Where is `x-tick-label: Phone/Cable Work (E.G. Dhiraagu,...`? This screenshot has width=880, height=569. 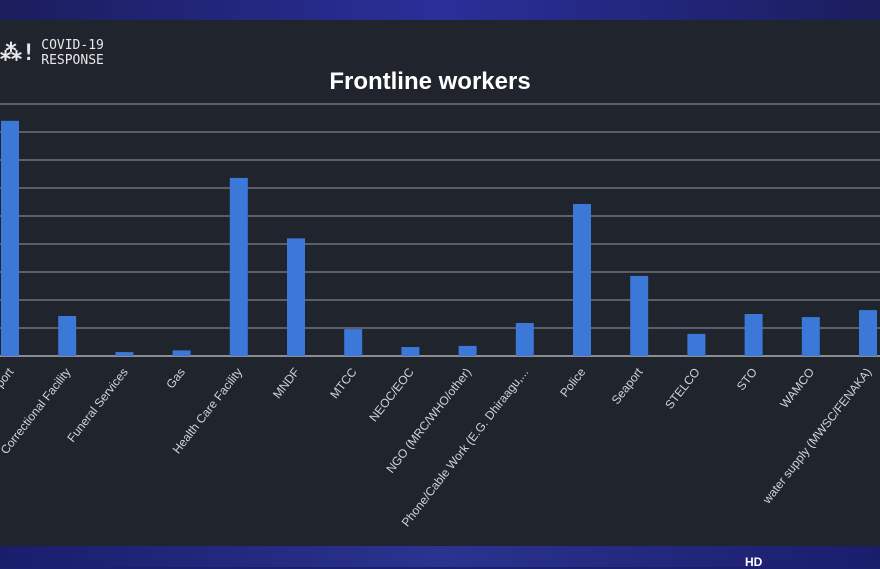 x-tick-label: Phone/Cable Work (E.G. Dhiraagu,... is located at coordinates (465, 447).